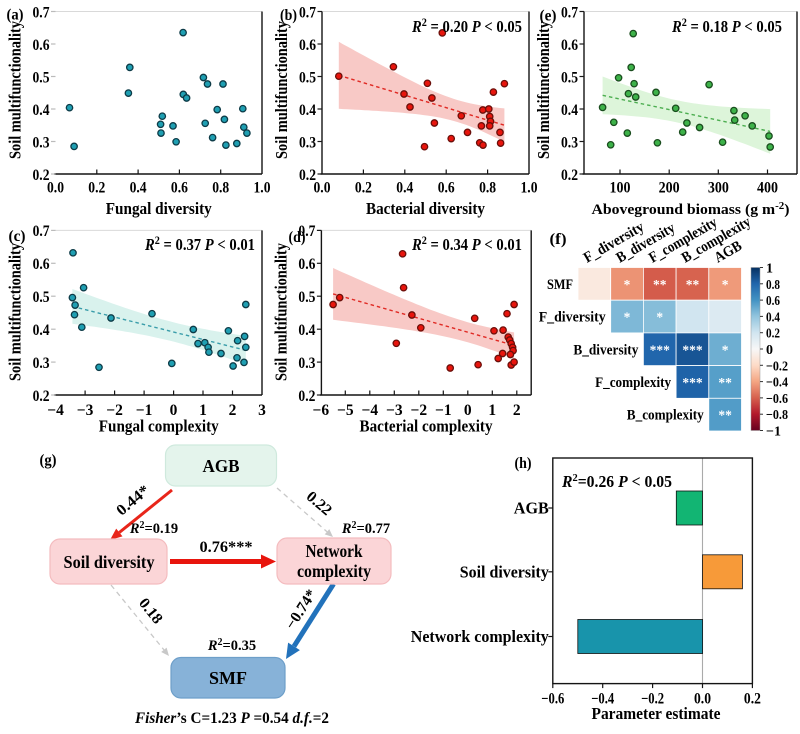  Describe the element at coordinates (419, 410) in the screenshot. I see `svg-text: −2` at that location.